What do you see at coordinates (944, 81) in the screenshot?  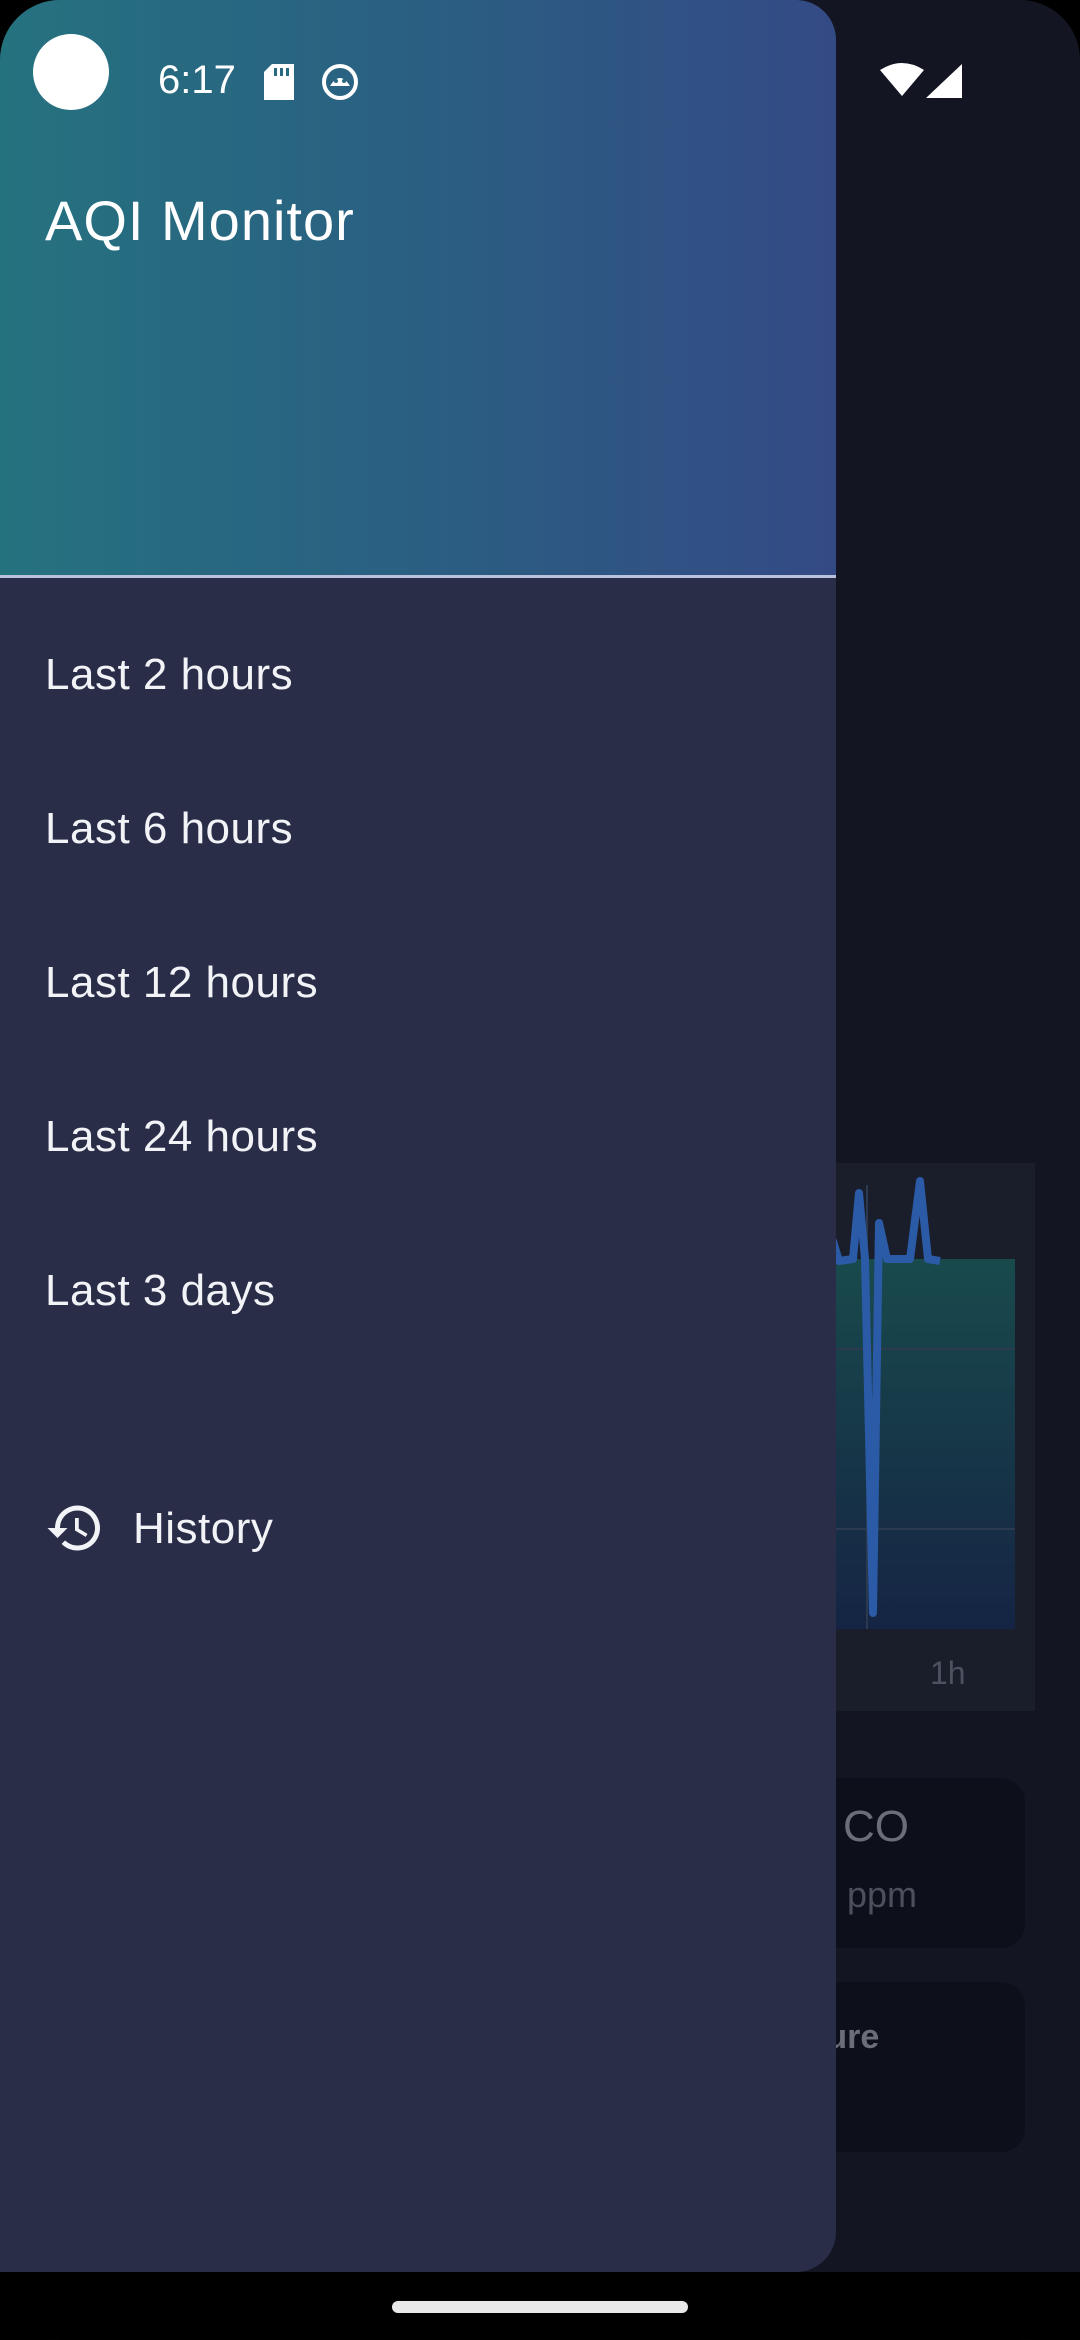 I see `signal-icon` at bounding box center [944, 81].